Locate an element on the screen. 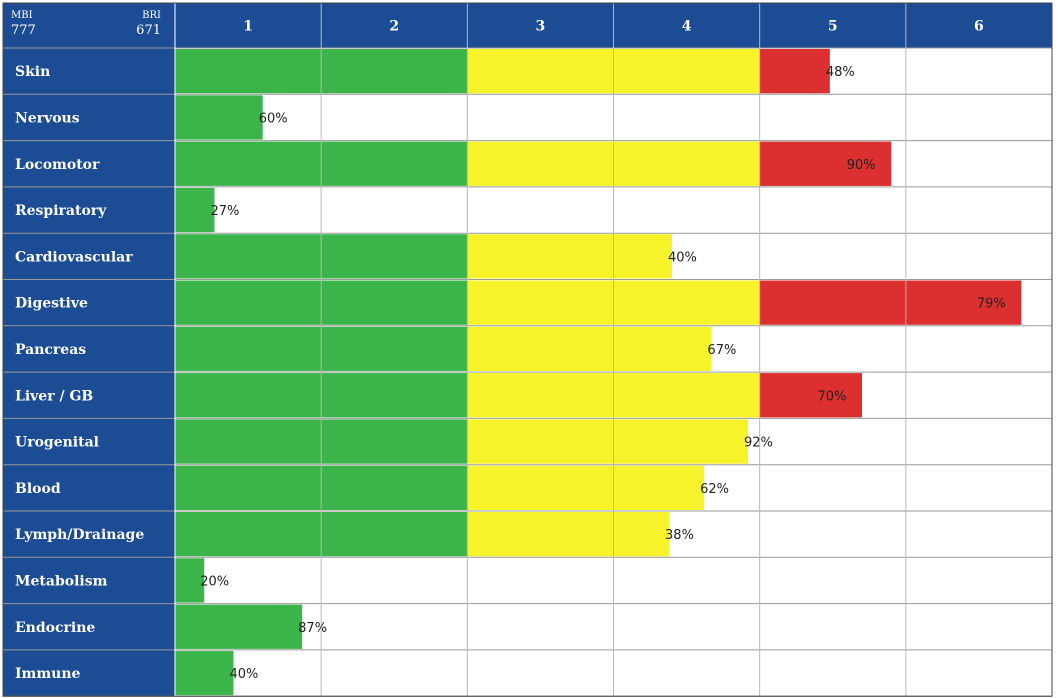 This screenshot has height=698, width=1059. row-label: Endocrine is located at coordinates (55, 628).